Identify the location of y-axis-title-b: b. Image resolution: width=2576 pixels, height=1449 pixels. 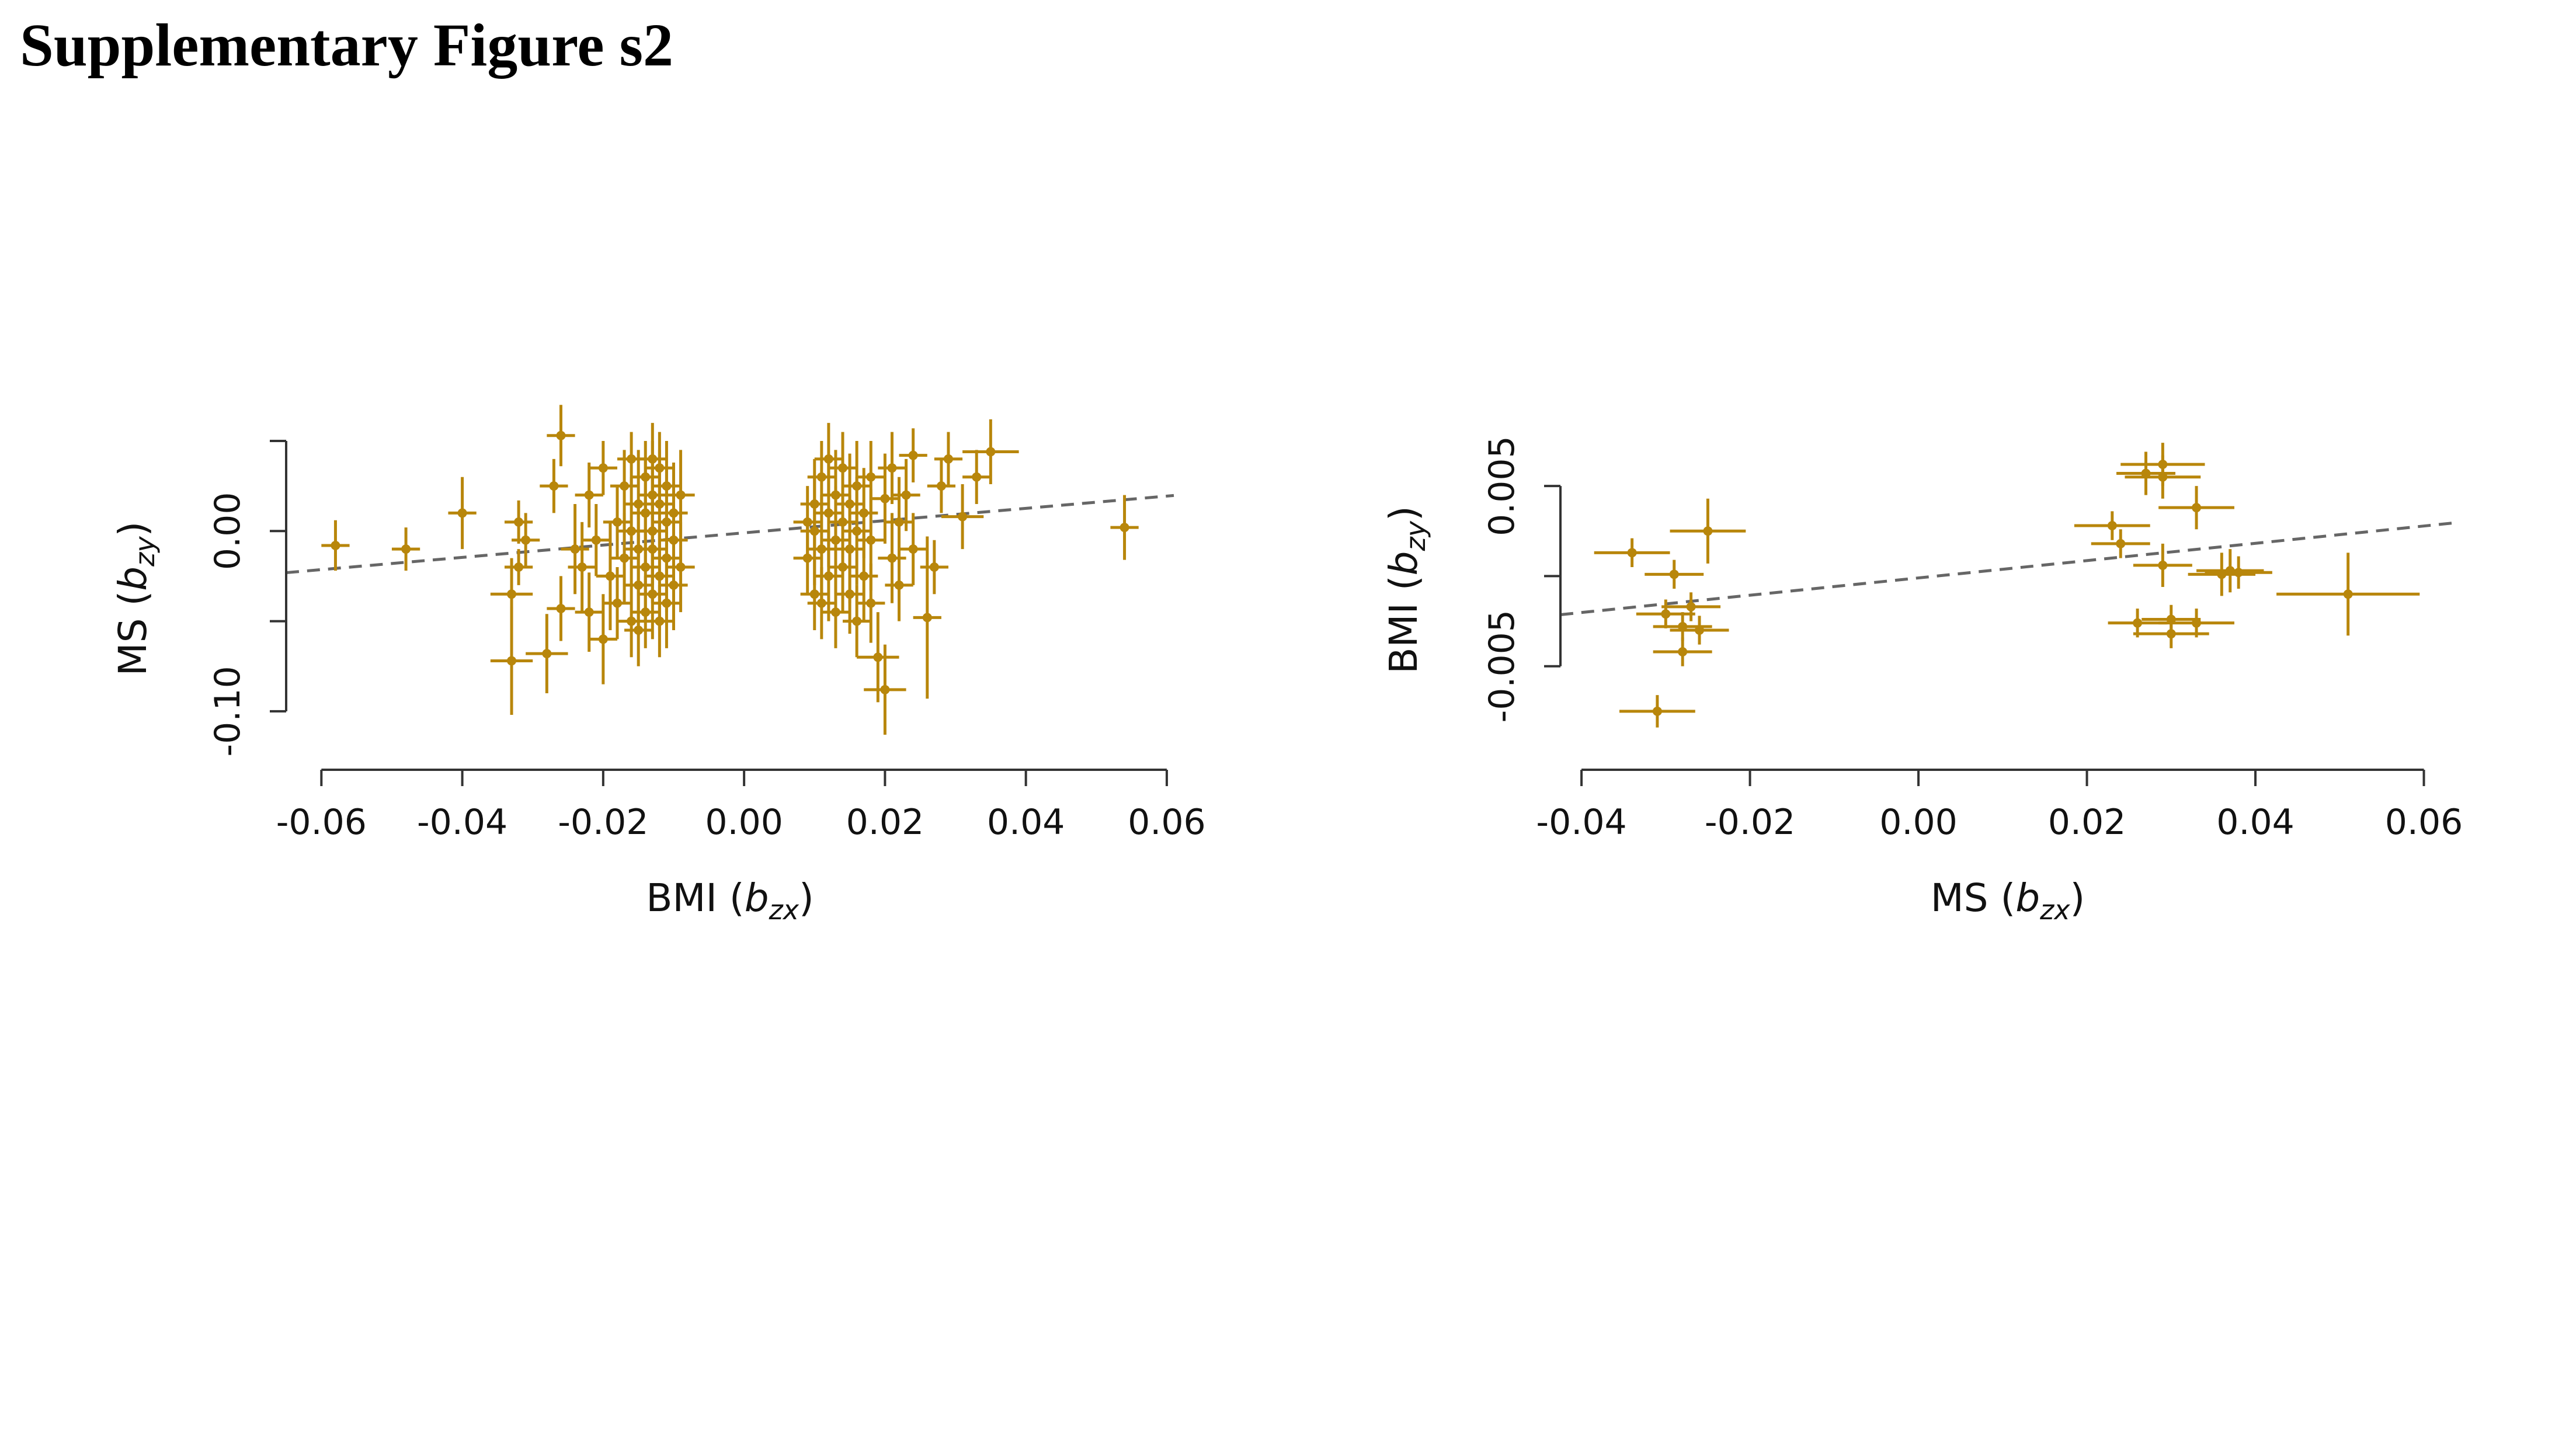
(132, 579).